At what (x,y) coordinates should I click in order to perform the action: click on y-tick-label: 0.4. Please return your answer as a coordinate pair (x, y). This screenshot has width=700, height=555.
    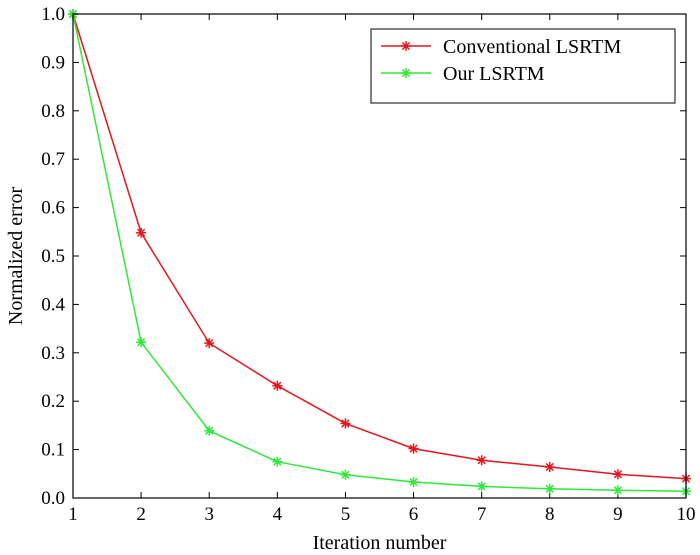
    Looking at the image, I should click on (53, 304).